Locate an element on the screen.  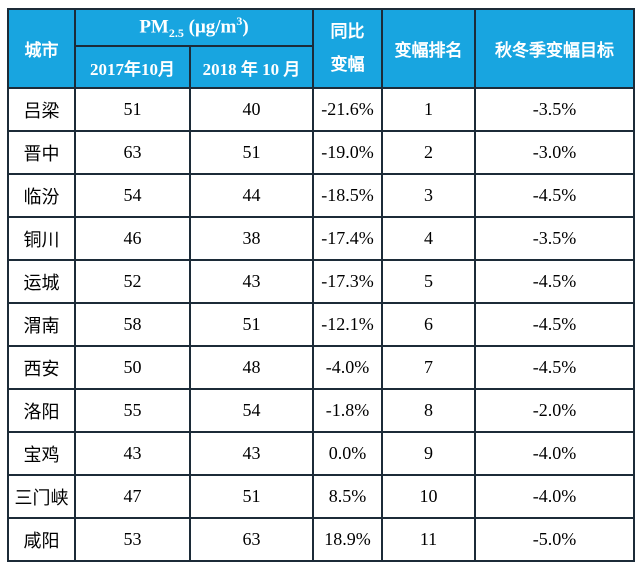
yoy-cell: -18.5% is located at coordinates (347, 195).